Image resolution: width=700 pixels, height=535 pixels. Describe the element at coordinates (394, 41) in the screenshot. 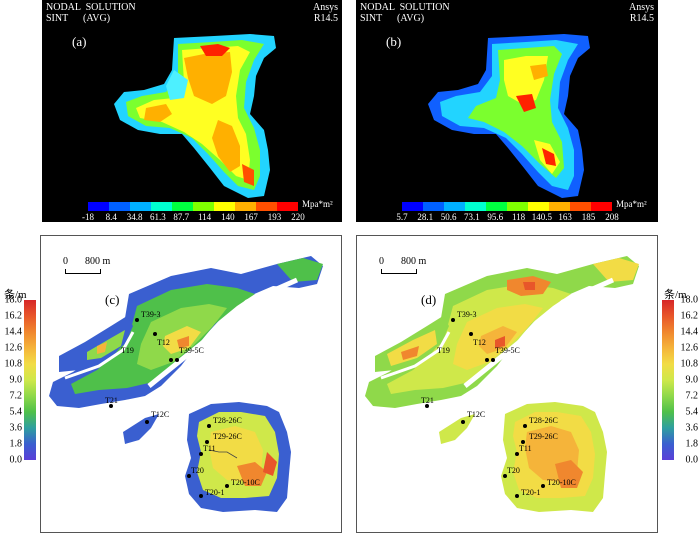

I see `panel-label: (b)` at that location.